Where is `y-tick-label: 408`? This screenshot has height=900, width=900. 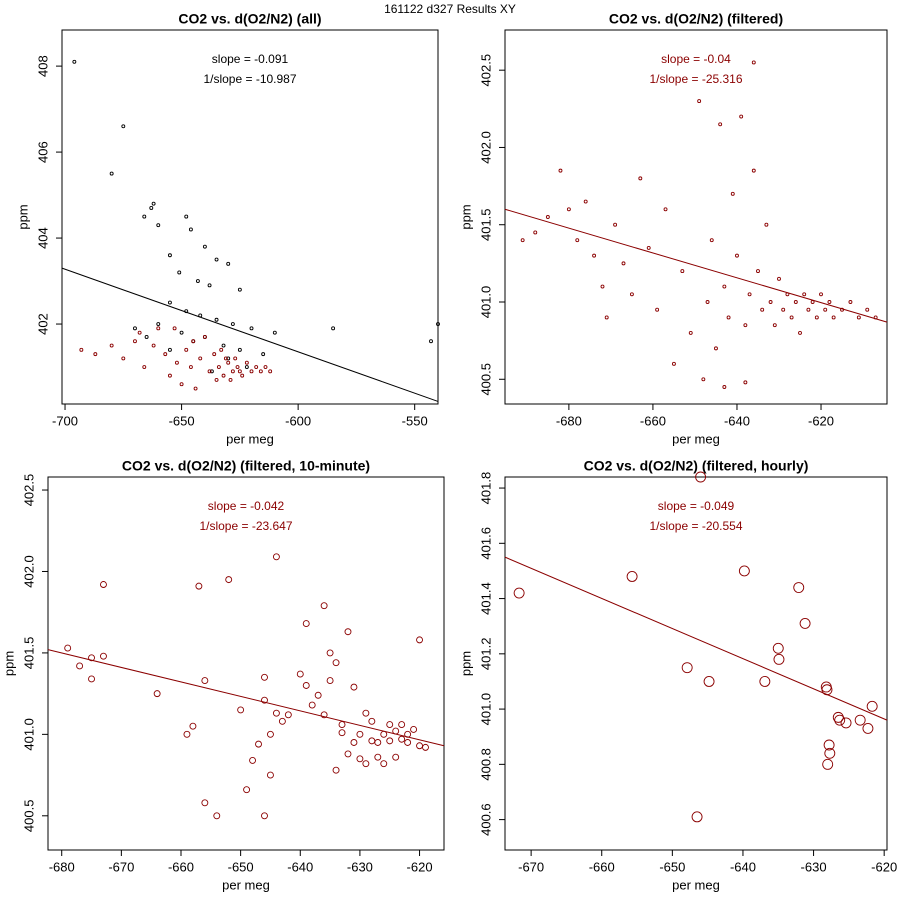 y-tick-label: 408 is located at coordinates (42, 66).